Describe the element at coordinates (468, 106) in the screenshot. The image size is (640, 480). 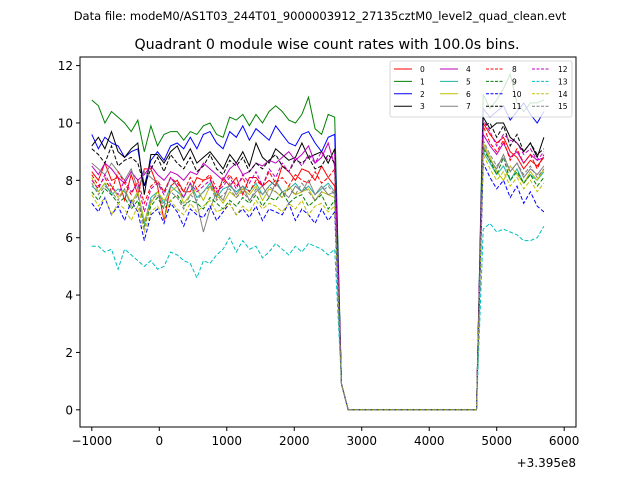
I see `legend-label-7: 7` at that location.